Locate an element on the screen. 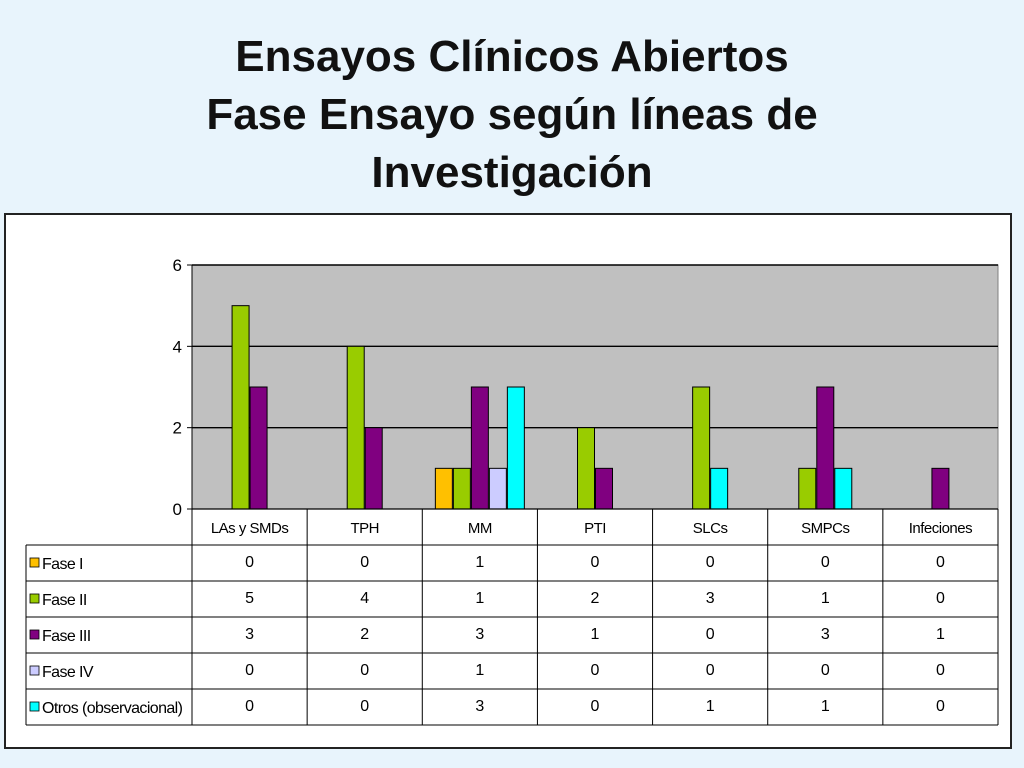 The height and width of the screenshot is (768, 1024). series-label: Fase IV is located at coordinates (68, 672).